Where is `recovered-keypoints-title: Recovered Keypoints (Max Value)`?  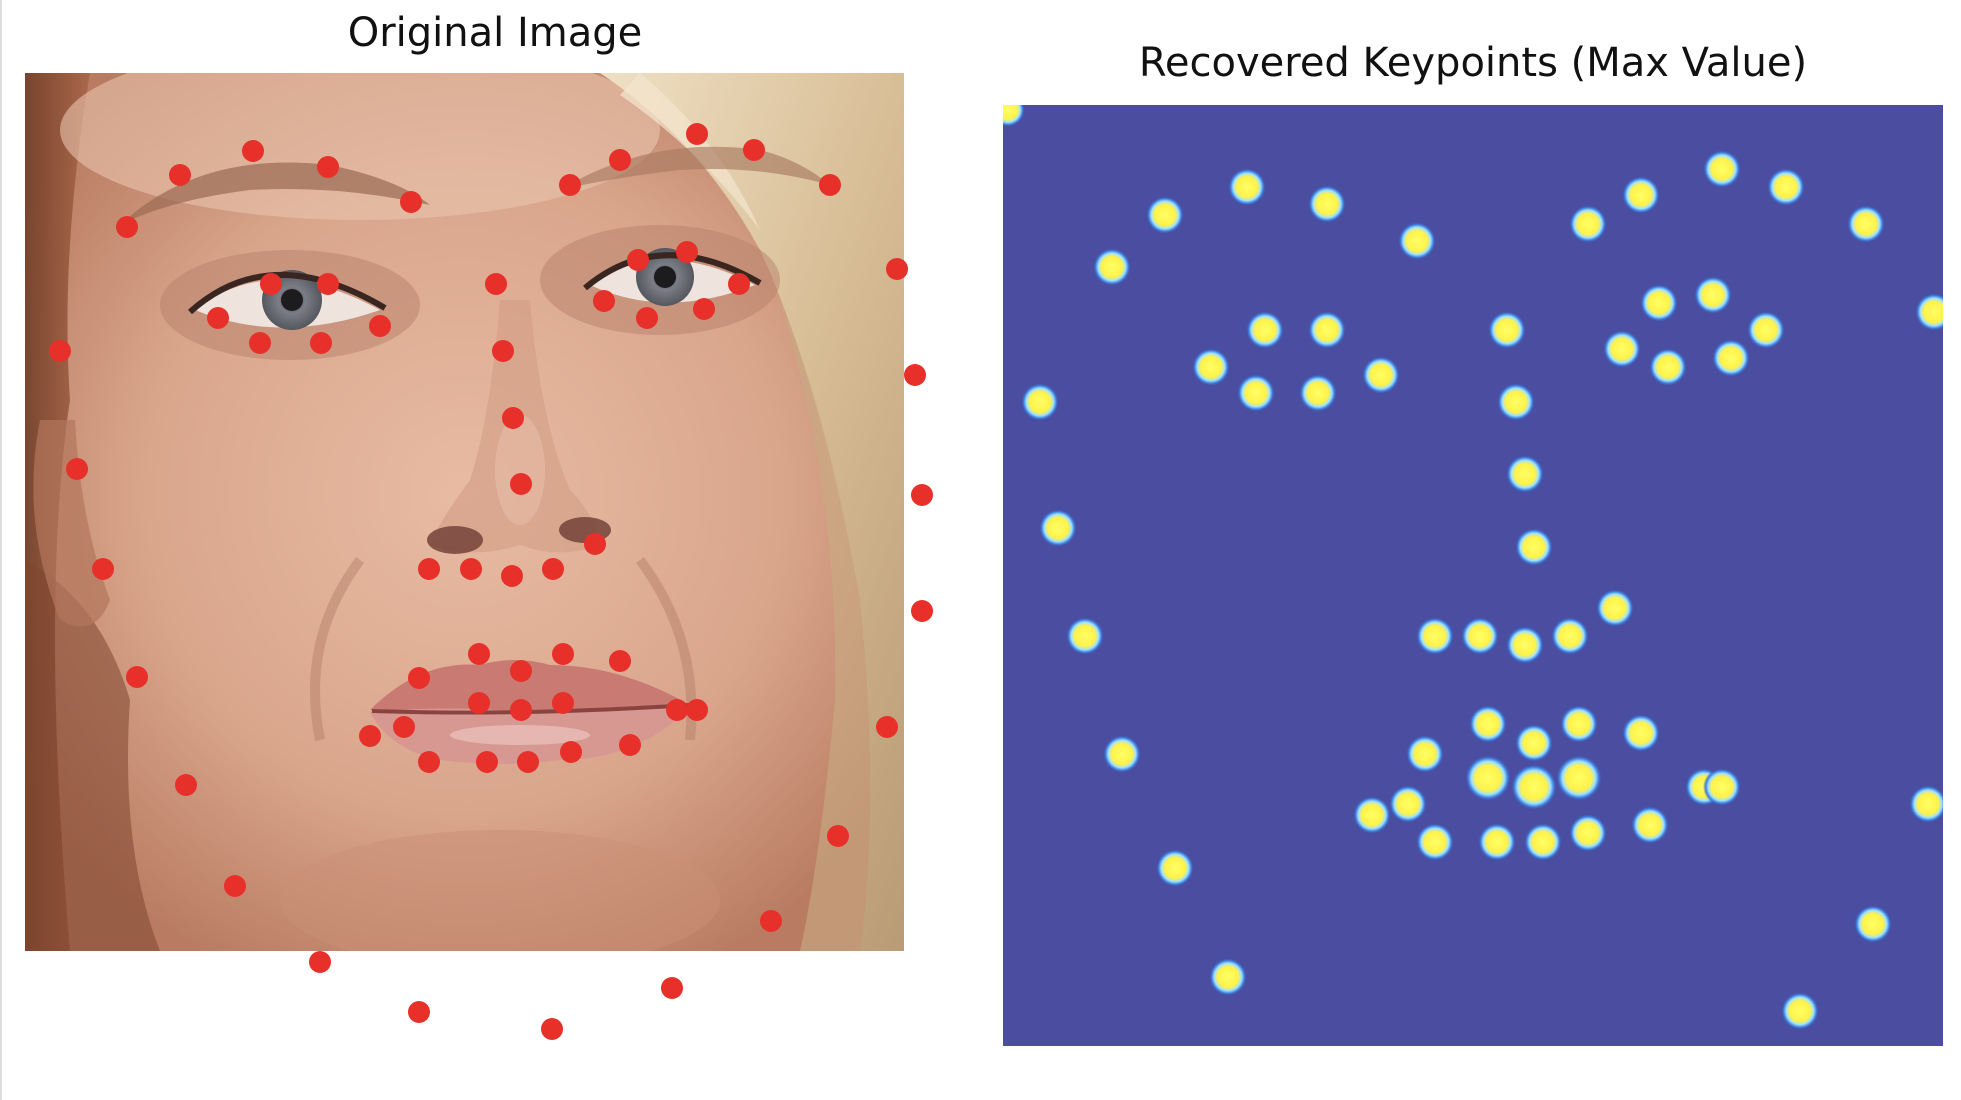 recovered-keypoints-title: Recovered Keypoints (Max Value) is located at coordinates (1473, 63).